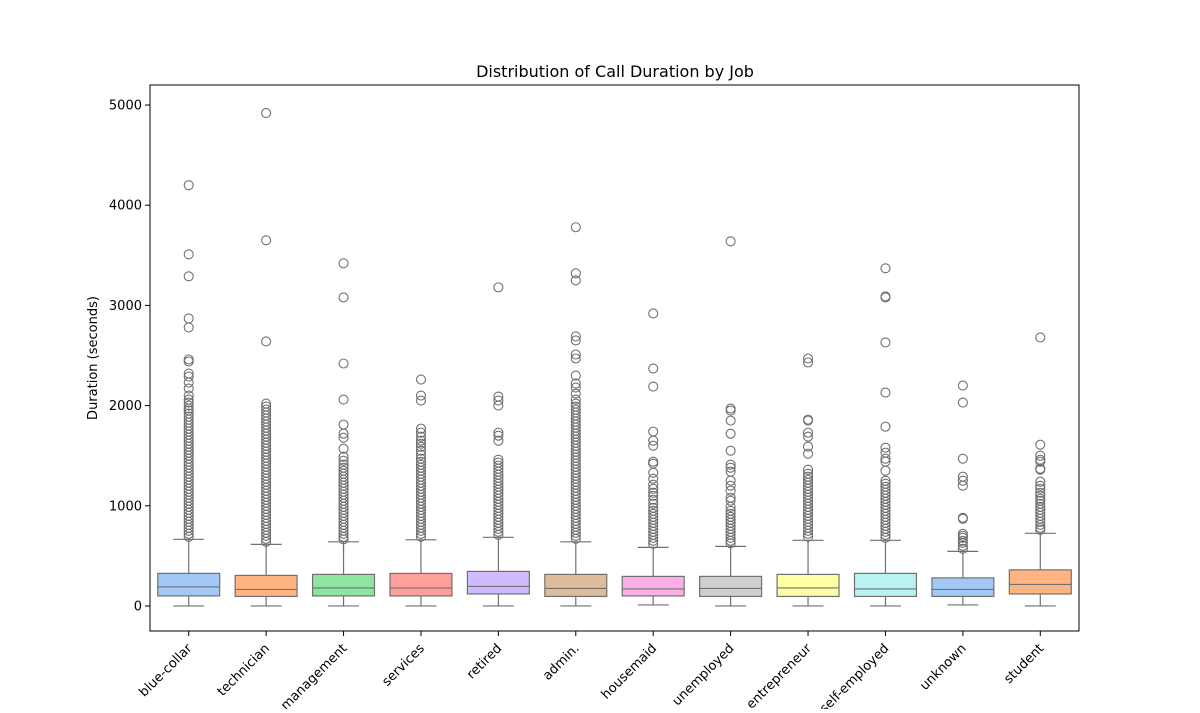 This screenshot has width=1200, height=713. I want to click on x-tick-label: blue-collar, so click(166, 670).